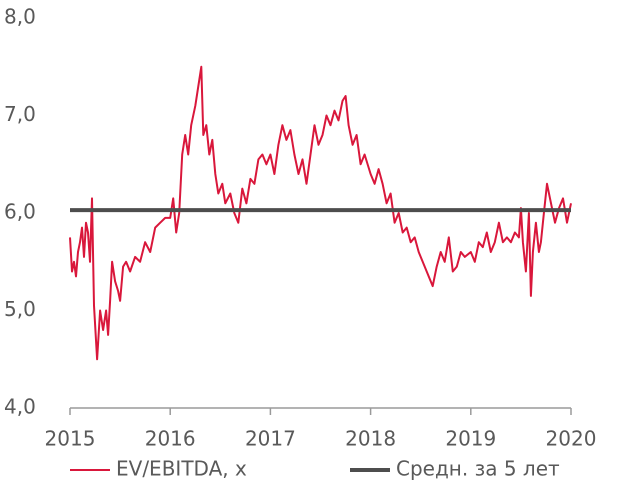 This screenshot has width=620, height=499. What do you see at coordinates (20, 114) in the screenshot?
I see `y-tick-label: 7,0` at bounding box center [20, 114].